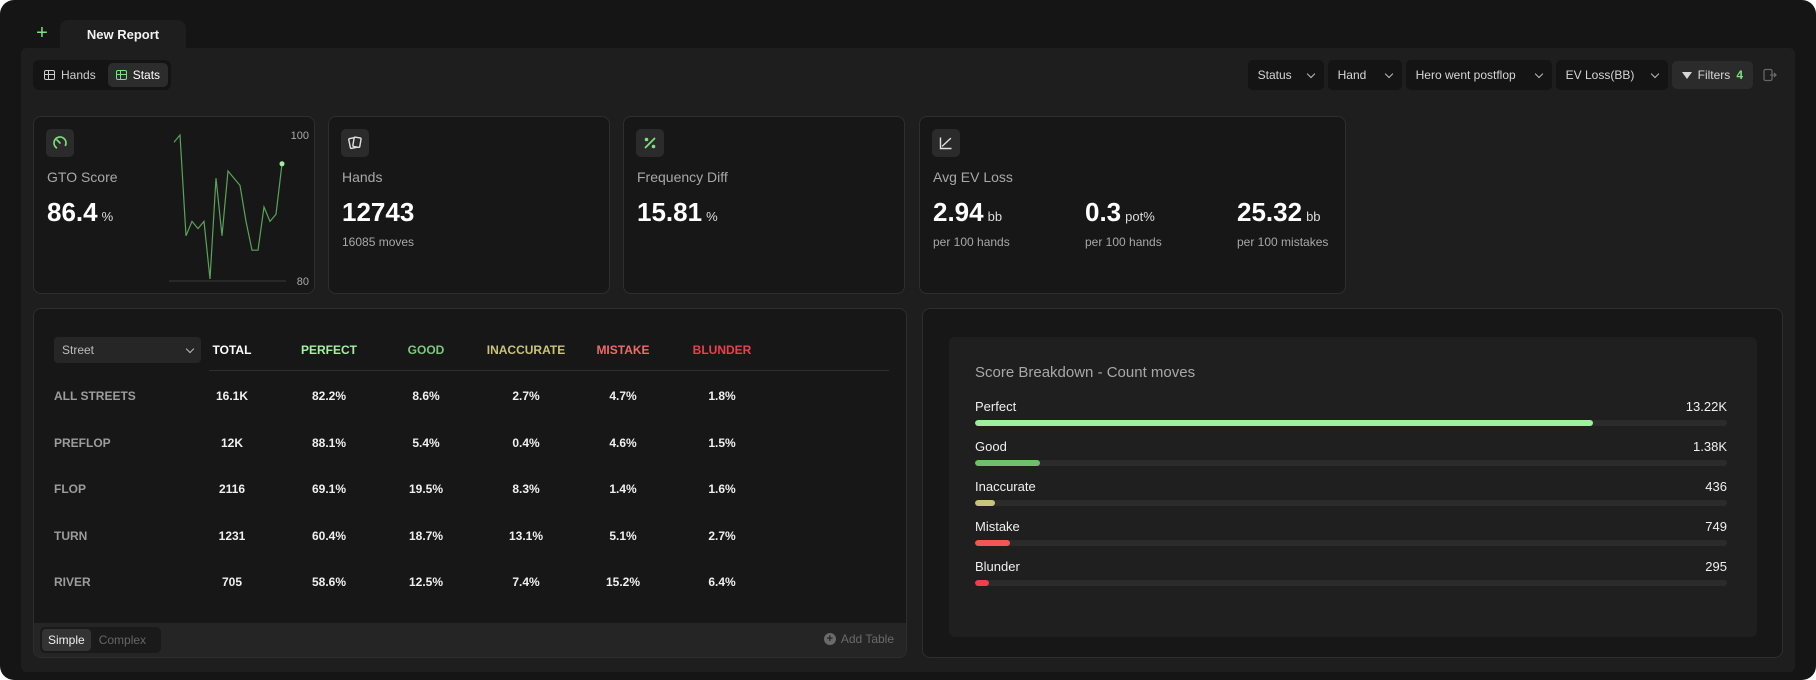 The width and height of the screenshot is (1816, 680). Describe the element at coordinates (95, 396) in the screenshot. I see `row-label: ALL STREETS` at that location.